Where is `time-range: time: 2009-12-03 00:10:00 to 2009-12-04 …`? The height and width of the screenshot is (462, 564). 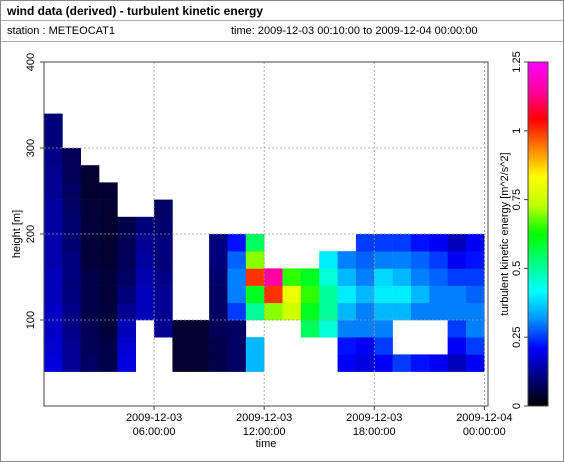
time-range: time: 2009-12-03 00:10:00 to 2009-12-04 … is located at coordinates (354, 31).